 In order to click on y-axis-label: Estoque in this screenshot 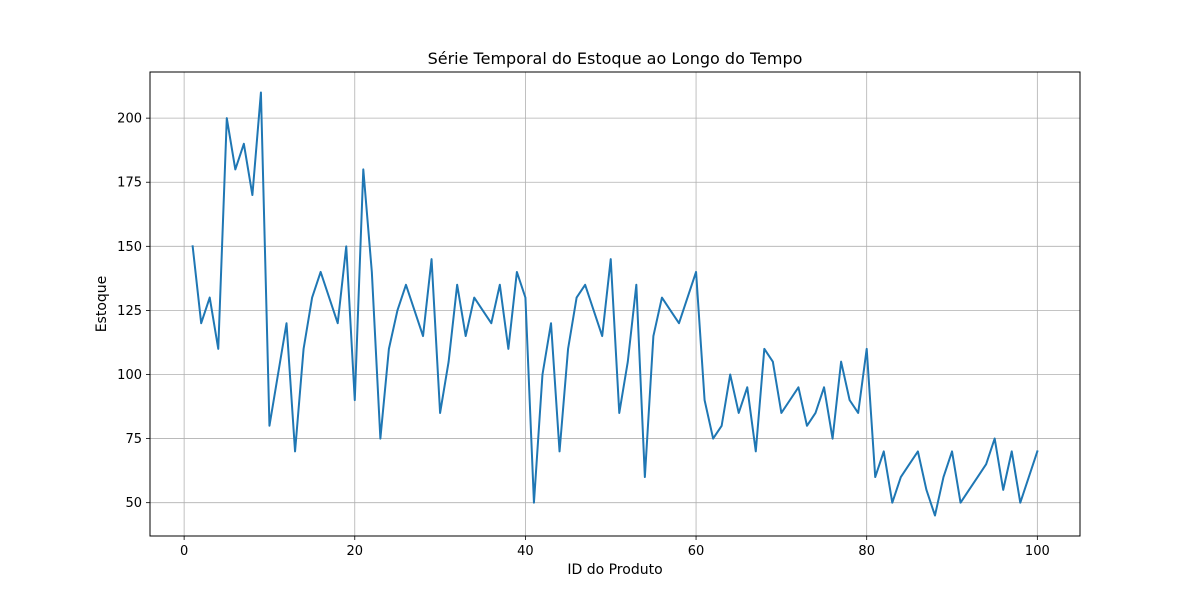, I will do `click(102, 304)`.